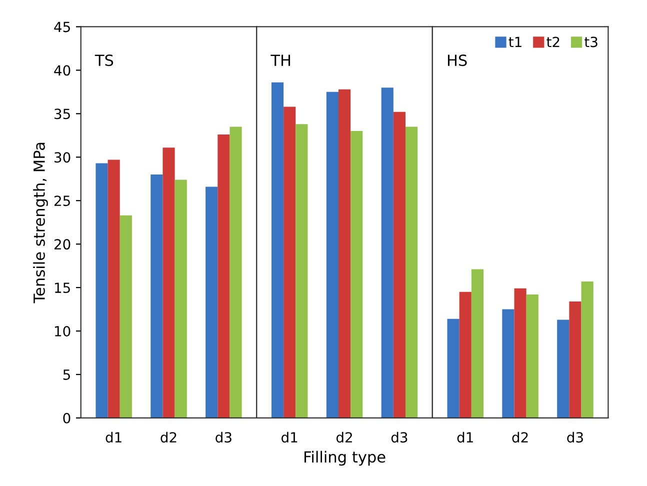  Describe the element at coordinates (515, 42) in the screenshot. I see `legend-label: t1` at that location.